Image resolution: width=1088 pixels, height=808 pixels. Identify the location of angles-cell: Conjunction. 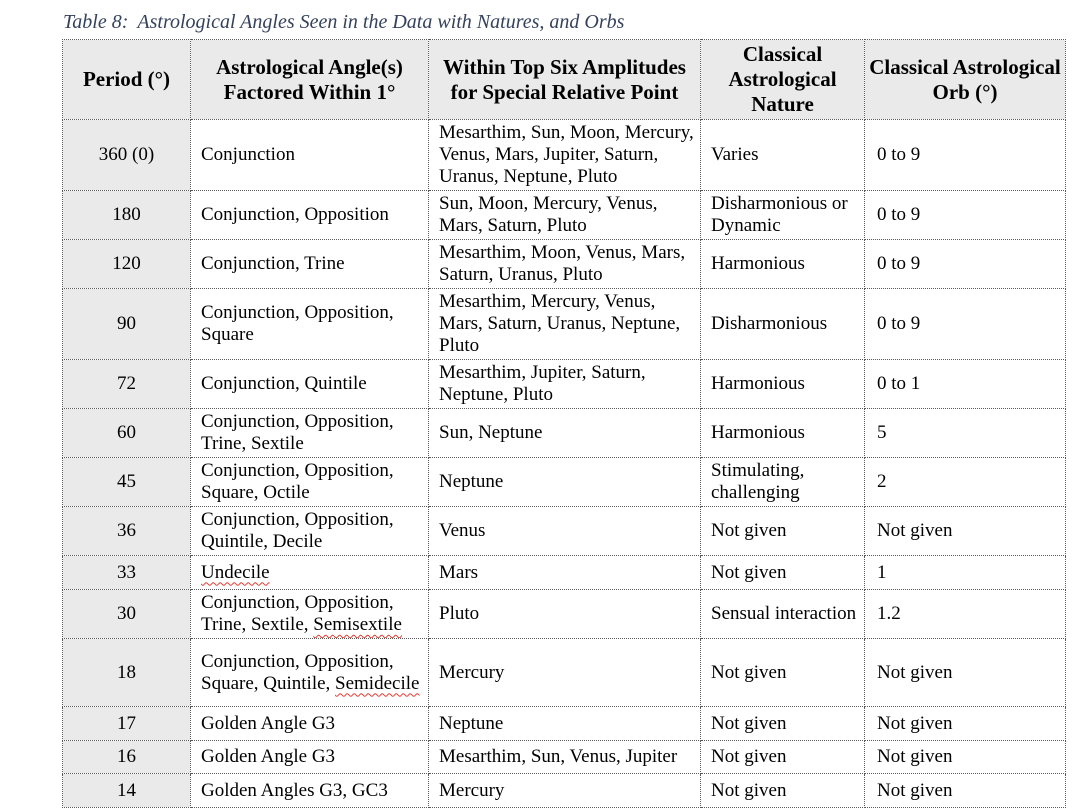
(309, 155).